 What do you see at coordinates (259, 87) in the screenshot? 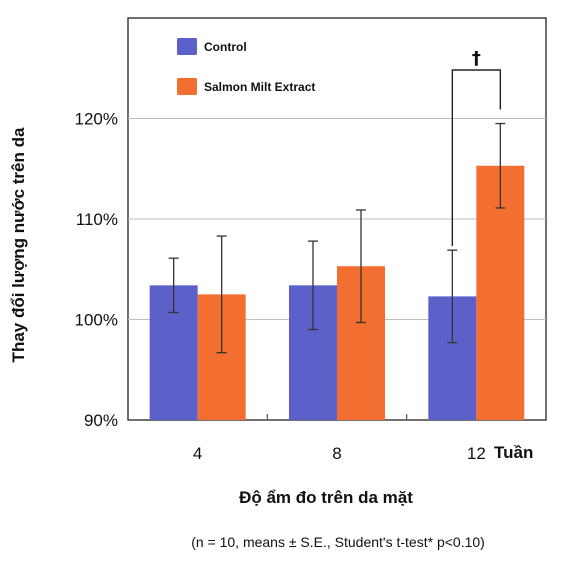
I see `legend-label-salmon-milt-extract: Salmon Milt Extract` at bounding box center [259, 87].